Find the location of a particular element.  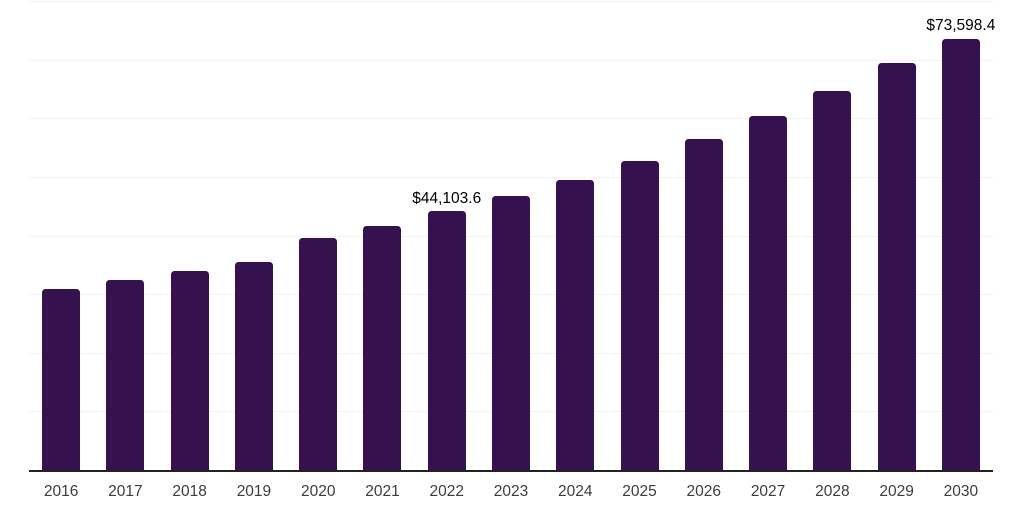

bar-column-2021 is located at coordinates (382, 235).